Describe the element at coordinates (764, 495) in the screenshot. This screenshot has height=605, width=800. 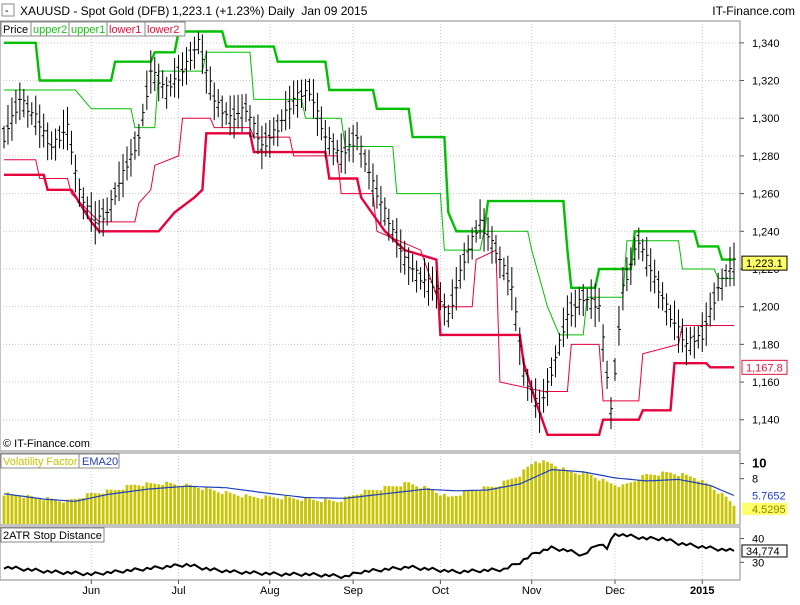
I see `ema-badge` at that location.